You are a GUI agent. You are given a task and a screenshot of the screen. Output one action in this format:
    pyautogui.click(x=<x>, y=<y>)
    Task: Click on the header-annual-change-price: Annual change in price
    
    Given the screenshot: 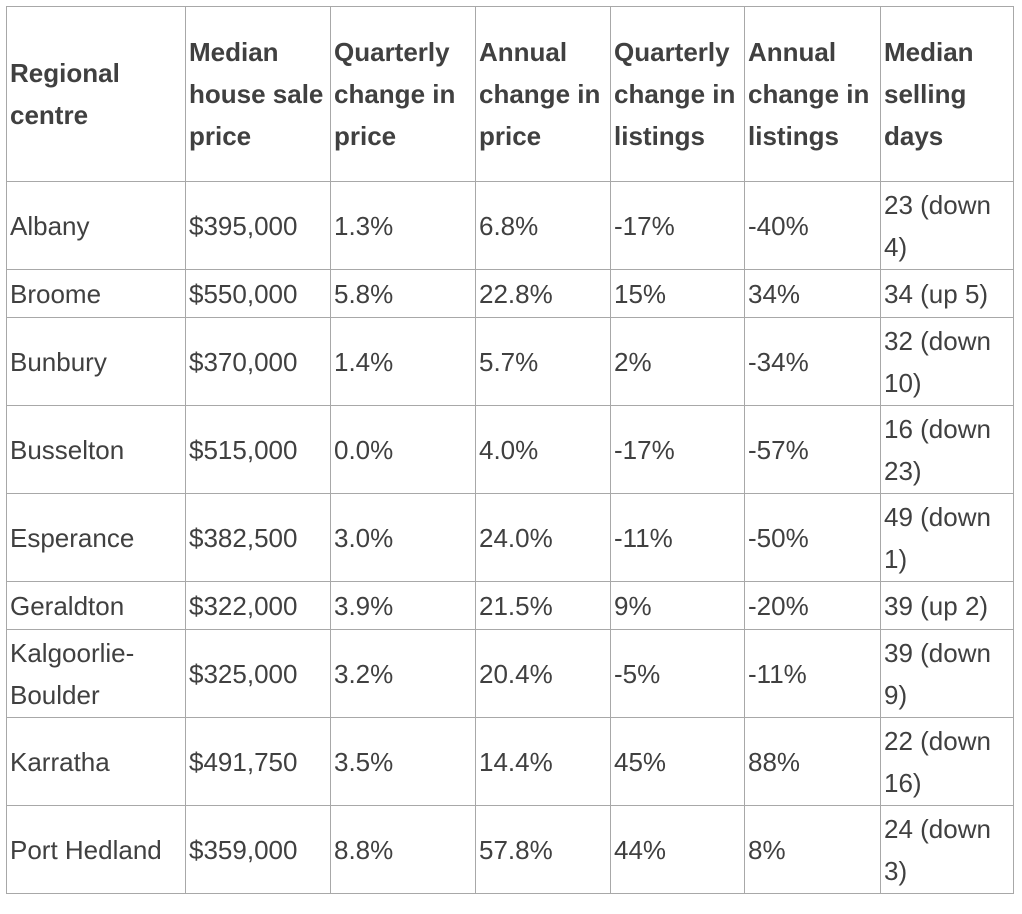 What is the action you would take?
    pyautogui.click(x=543, y=94)
    